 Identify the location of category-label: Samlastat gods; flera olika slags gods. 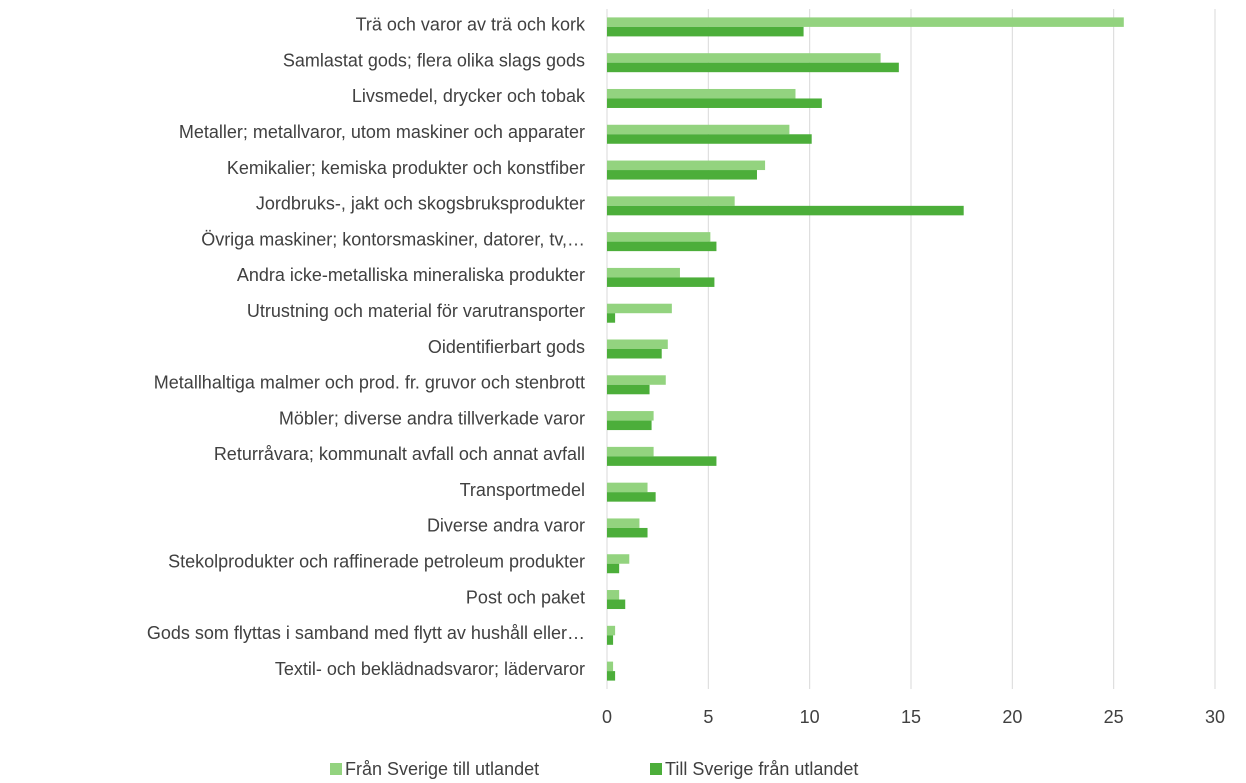
(434, 60).